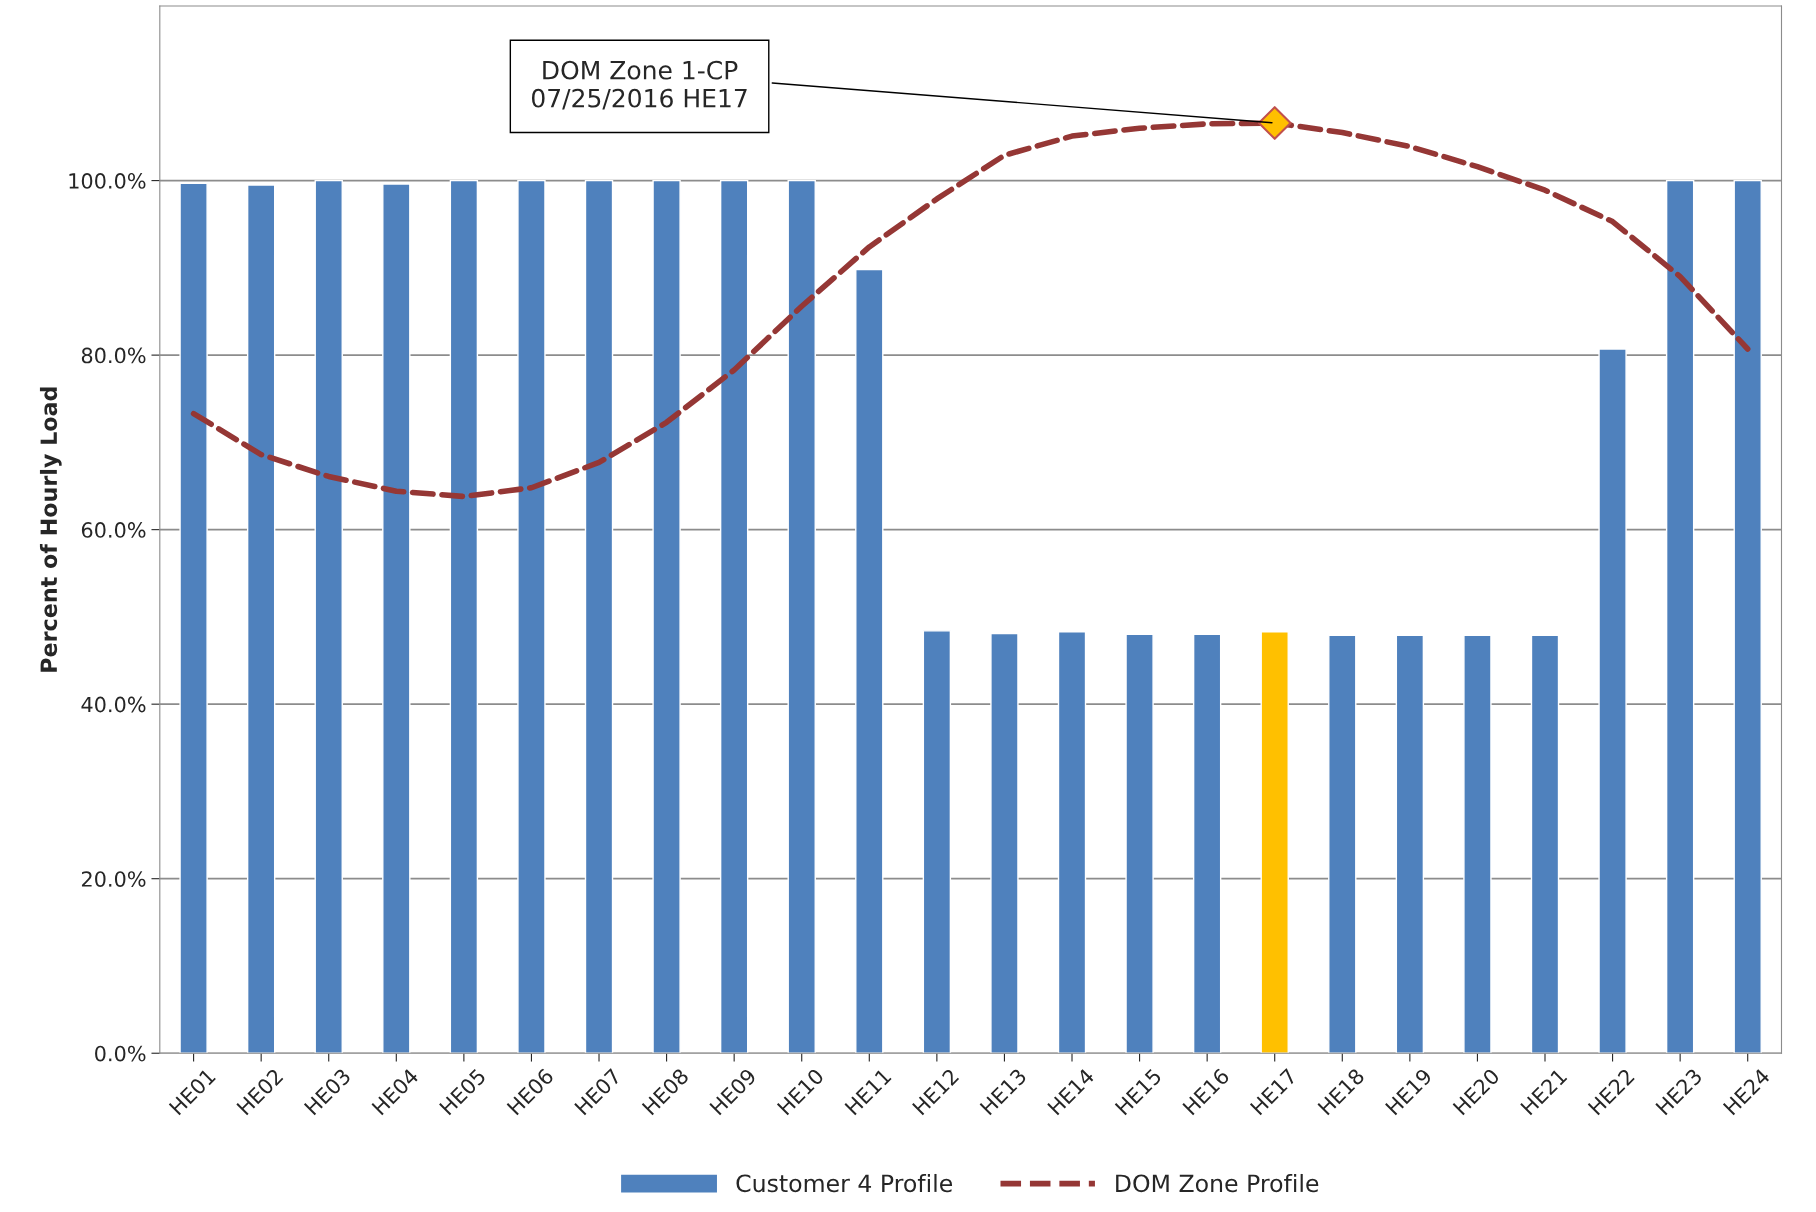 This screenshot has height=1212, width=1816. What do you see at coordinates (1217, 1183) in the screenshot?
I see `legend-label: DOM Zone Profile` at bounding box center [1217, 1183].